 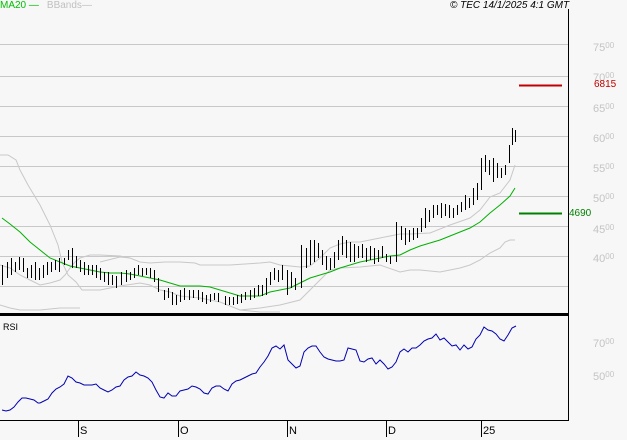 I want to click on price-axis-label: 4000, so click(x=604, y=258).